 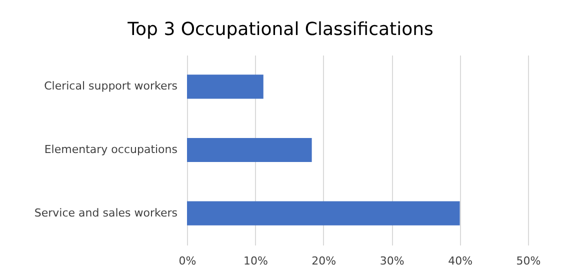 I want to click on x-tick-label: 10%, so click(x=255, y=261).